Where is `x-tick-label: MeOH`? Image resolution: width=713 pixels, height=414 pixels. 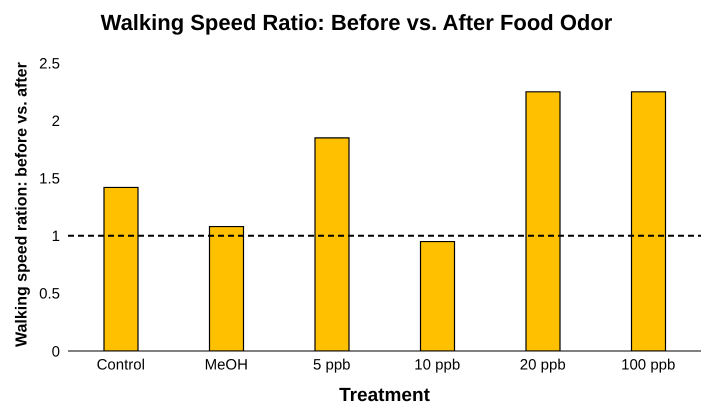
x-tick-label: MeOH is located at coordinates (226, 365).